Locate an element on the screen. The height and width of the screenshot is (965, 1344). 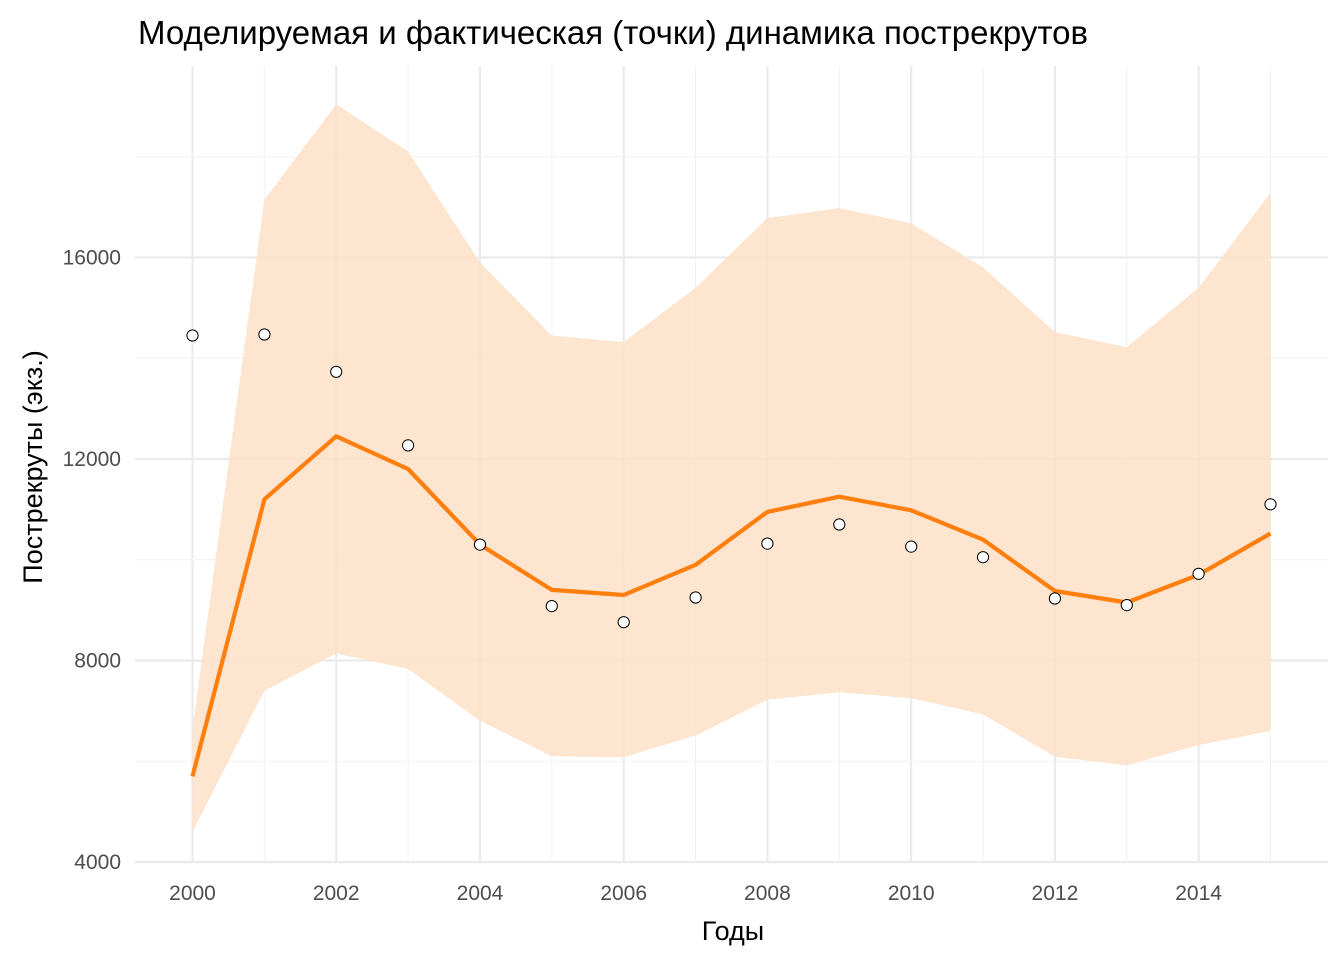
x-tick-label: 2014 is located at coordinates (1198, 893).